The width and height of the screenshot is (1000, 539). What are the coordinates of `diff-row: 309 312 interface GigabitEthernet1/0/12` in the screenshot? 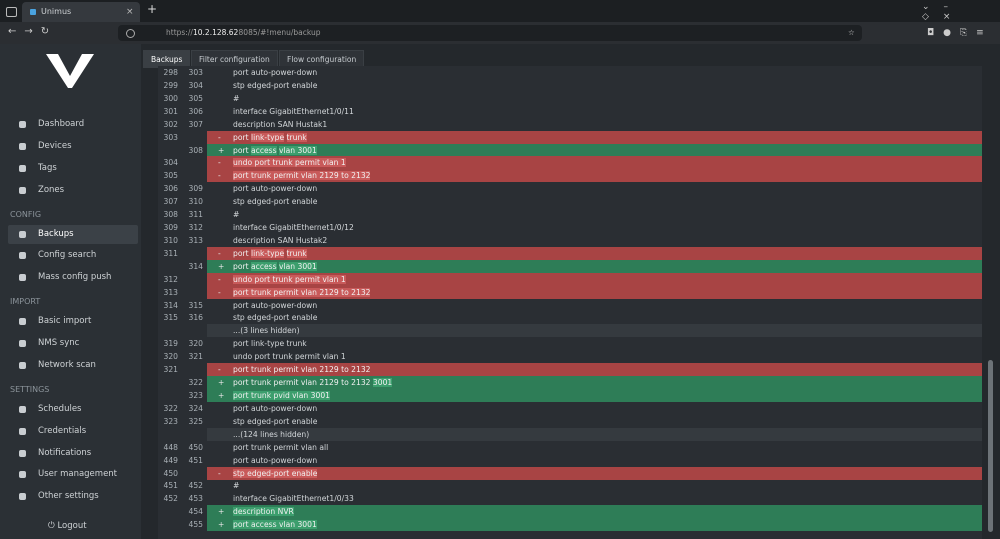 It's located at (570, 227).